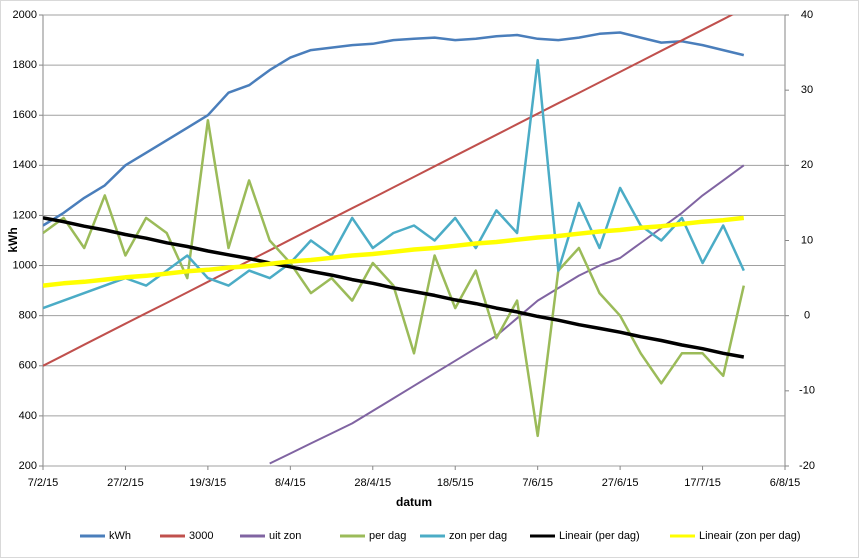 This screenshot has width=859, height=558. What do you see at coordinates (25, 15) in the screenshot?
I see `y-tick-label: 2000` at bounding box center [25, 15].